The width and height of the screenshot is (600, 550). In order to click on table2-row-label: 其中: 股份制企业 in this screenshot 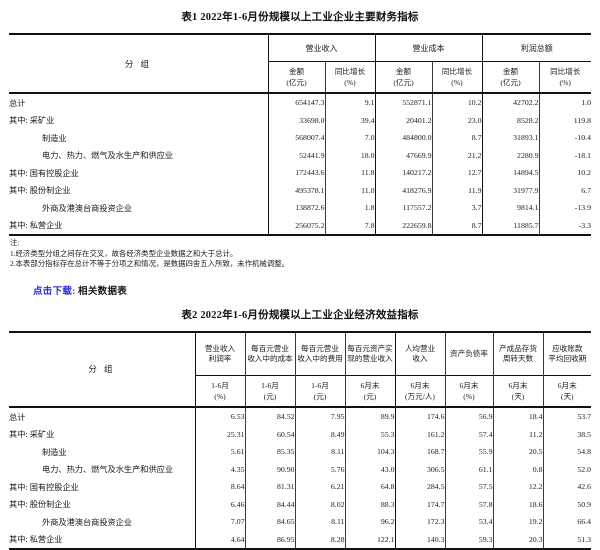, I will do `click(40, 505)`.